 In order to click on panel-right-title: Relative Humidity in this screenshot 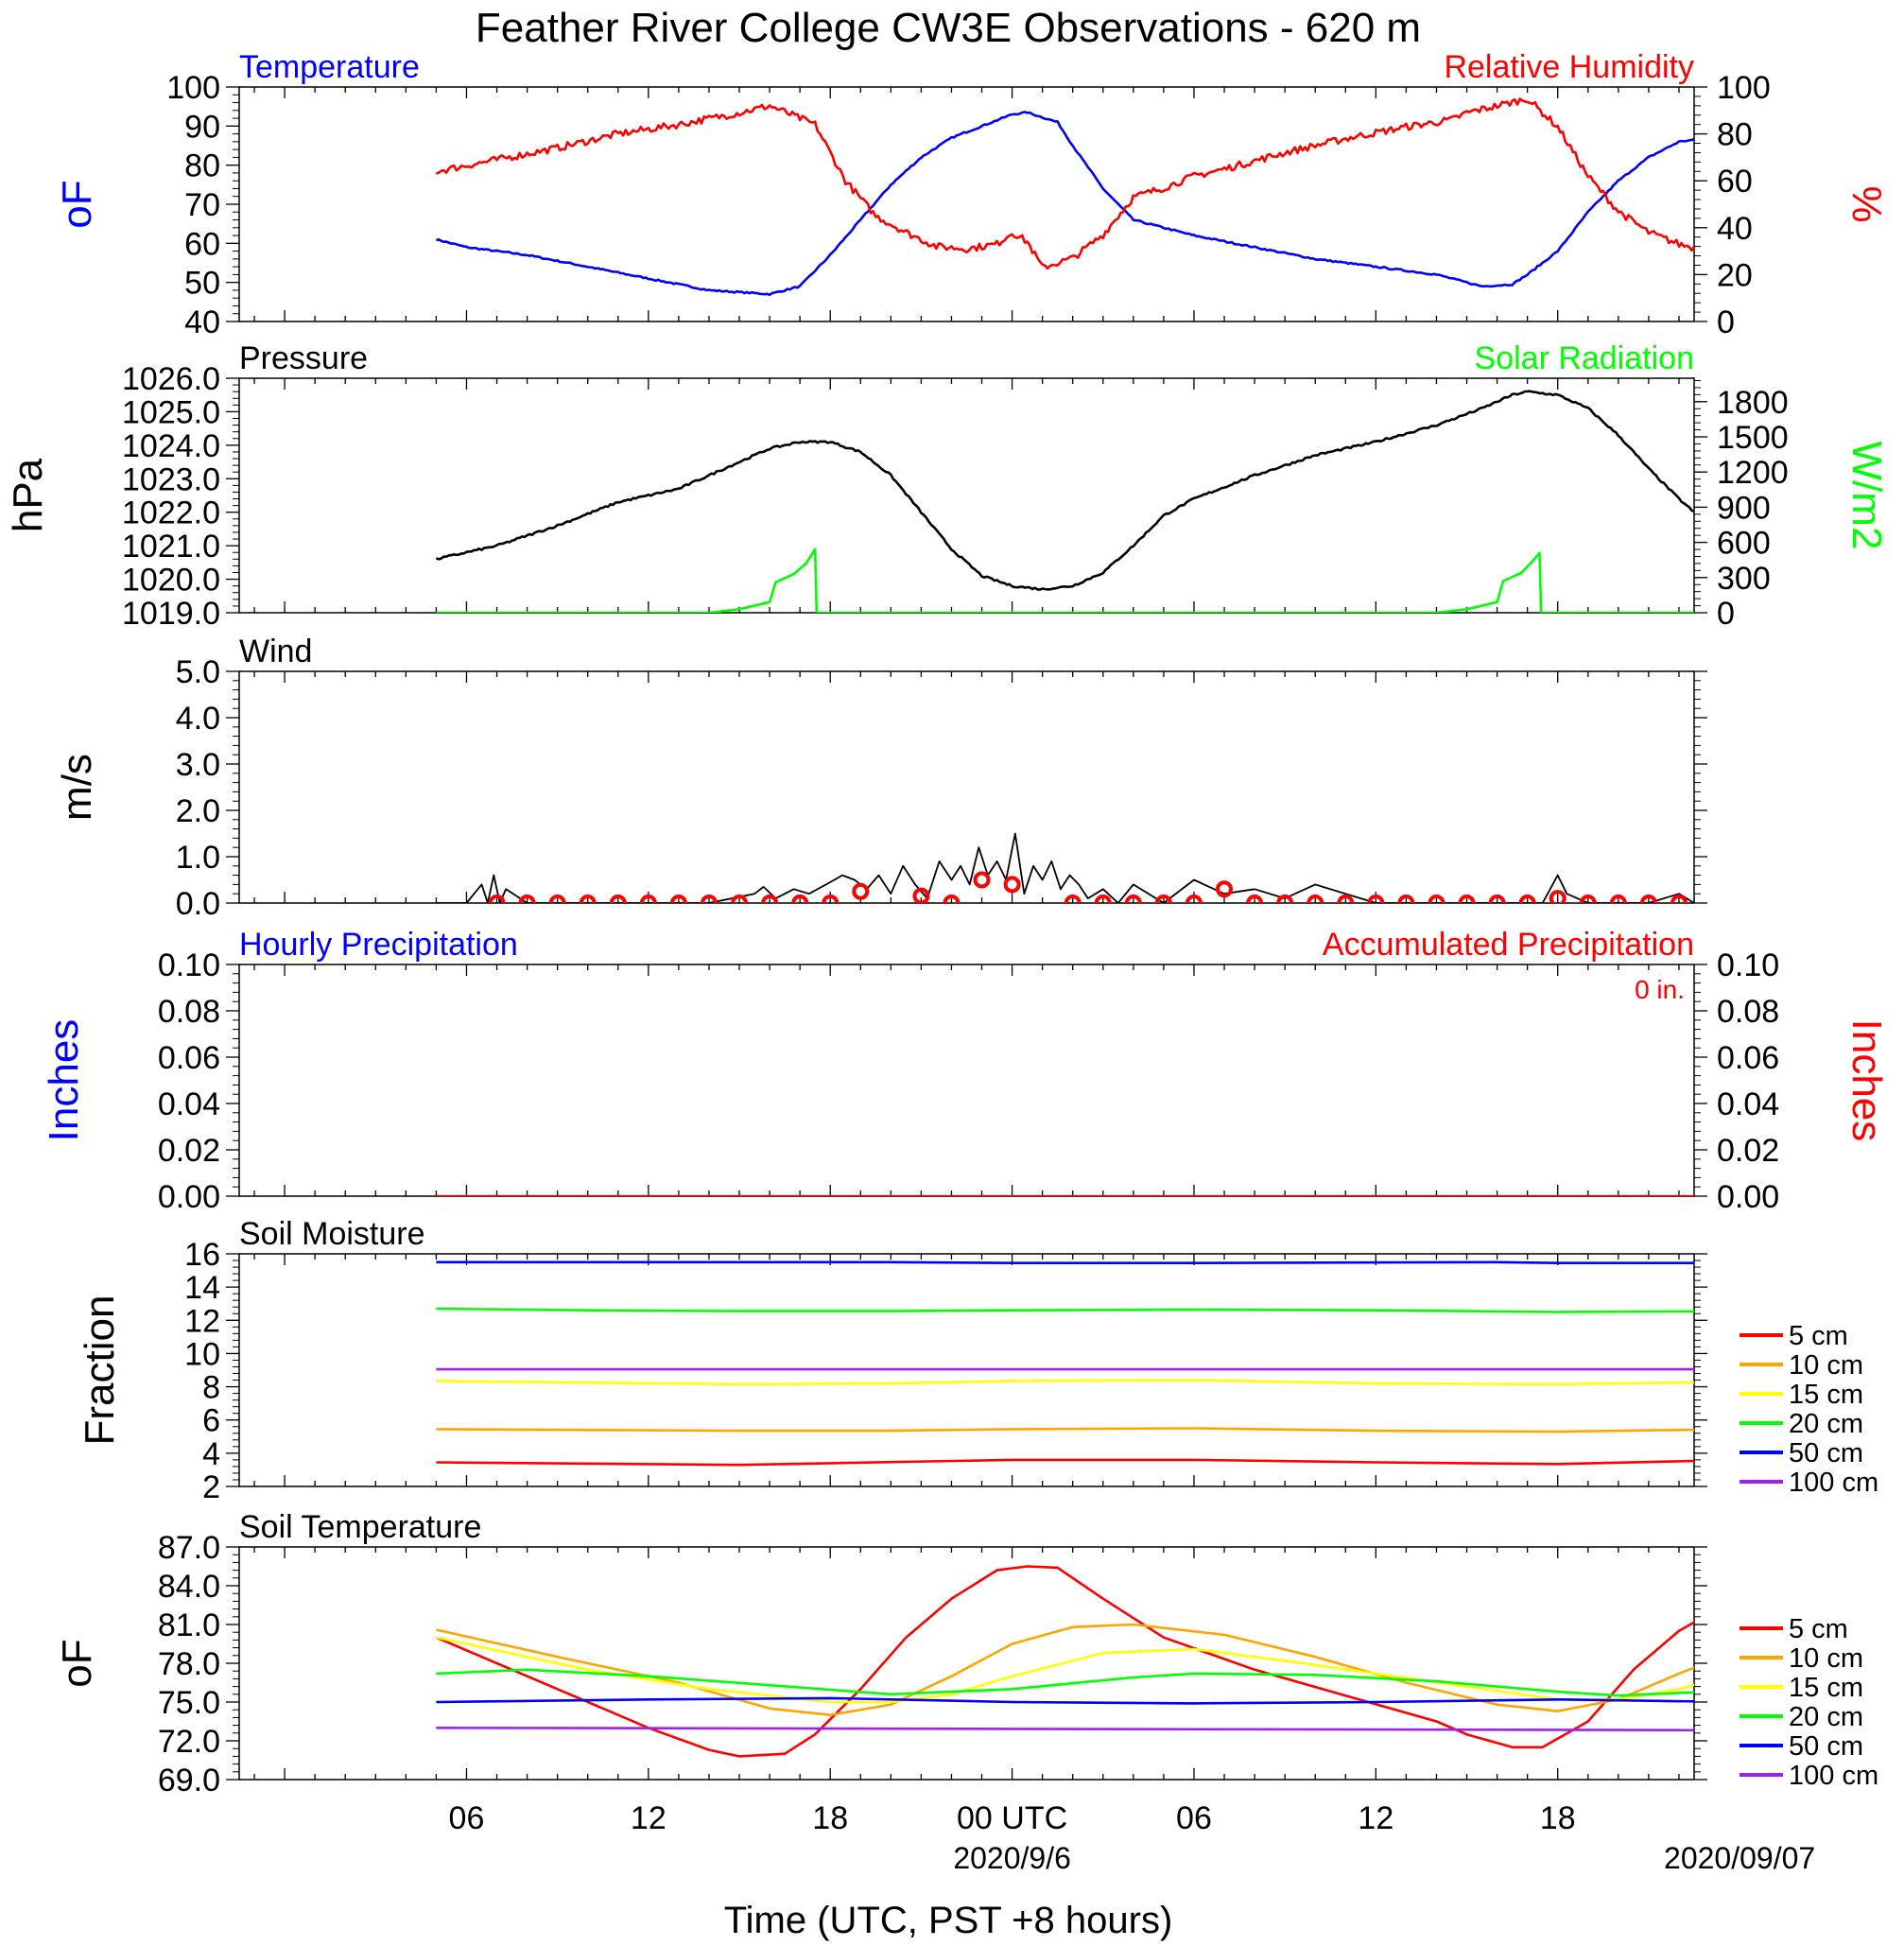, I will do `click(1569, 67)`.